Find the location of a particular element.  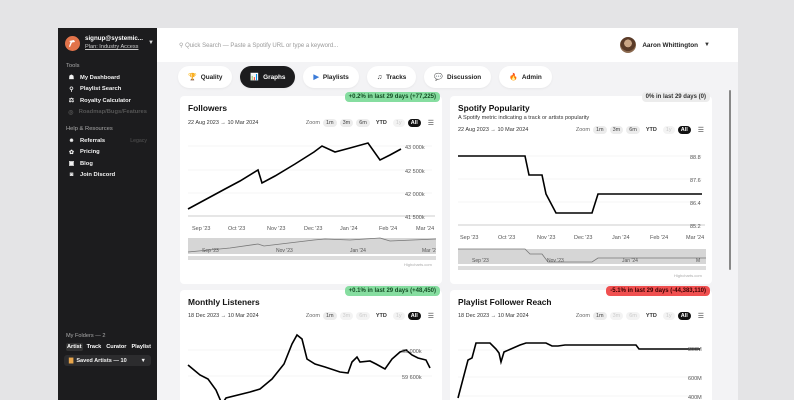

zoom-controls: Zoom 1m 3m 6m YTD 1y All ☰ is located at coordinates (370, 123).